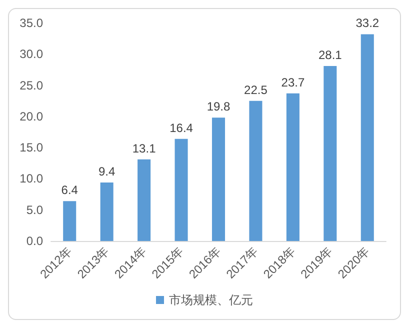 The image size is (409, 328). I want to click on data-label: 6.4, so click(69, 190).